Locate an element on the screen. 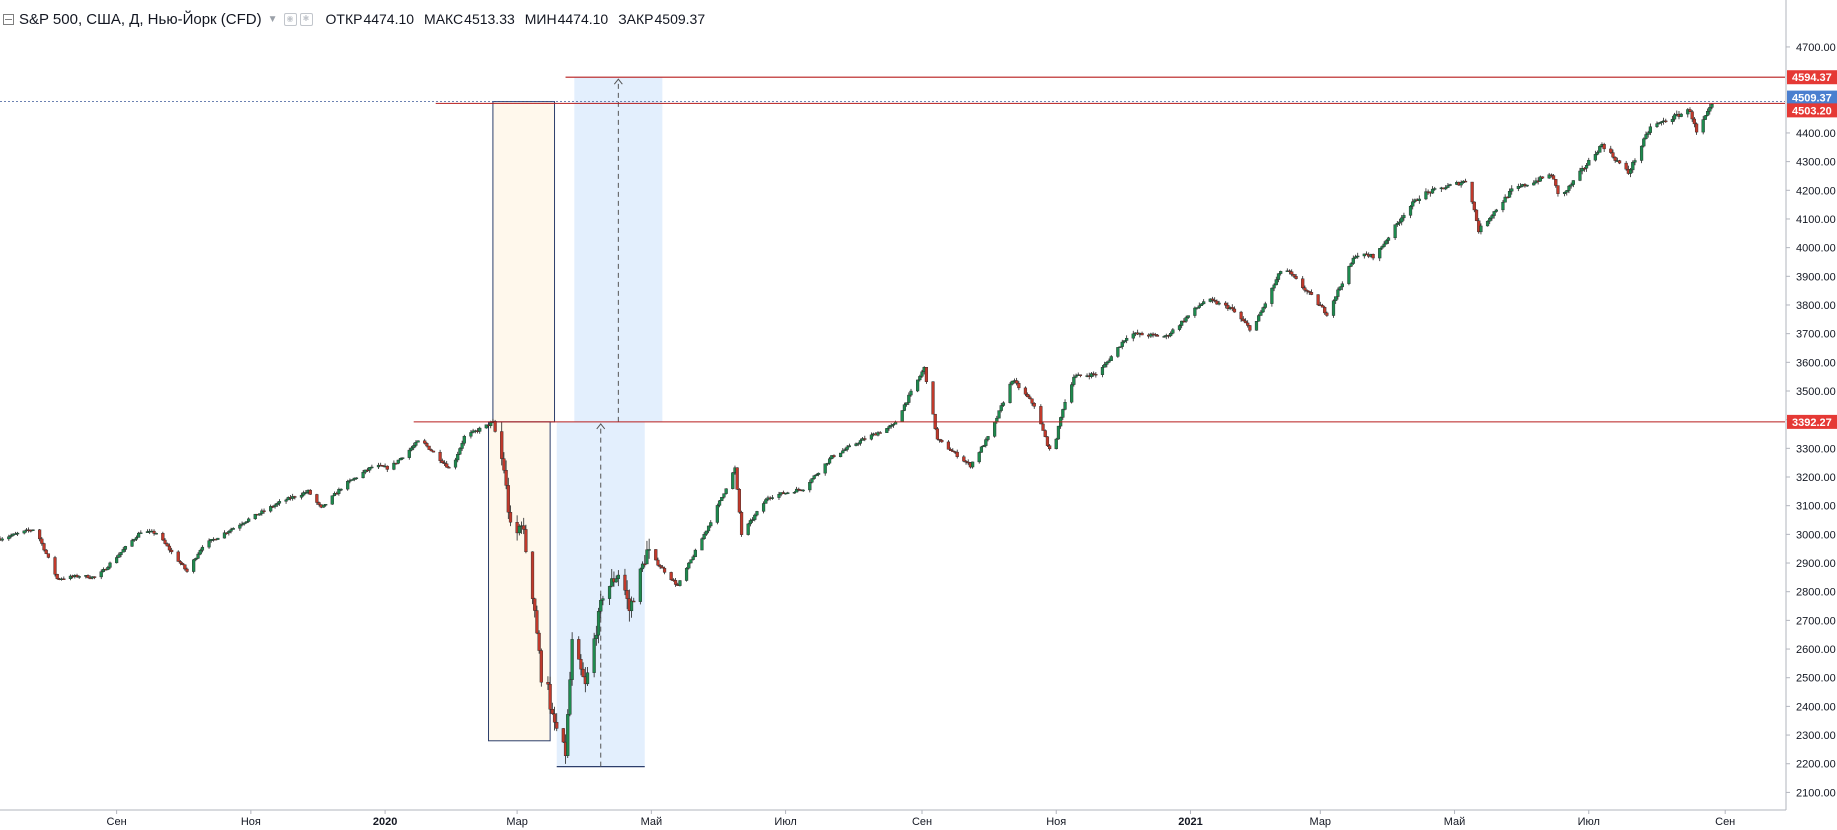 The height and width of the screenshot is (830, 1837). time-tick-label: Сен is located at coordinates (1725, 822).